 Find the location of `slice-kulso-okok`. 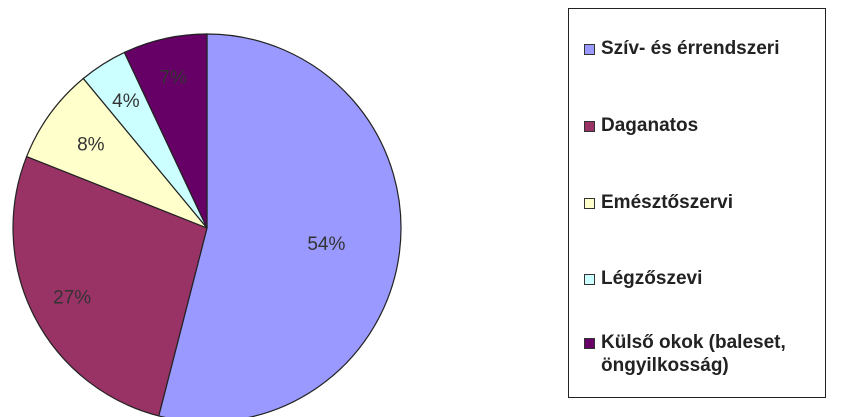

slice-kulso-okok is located at coordinates (165, 131).